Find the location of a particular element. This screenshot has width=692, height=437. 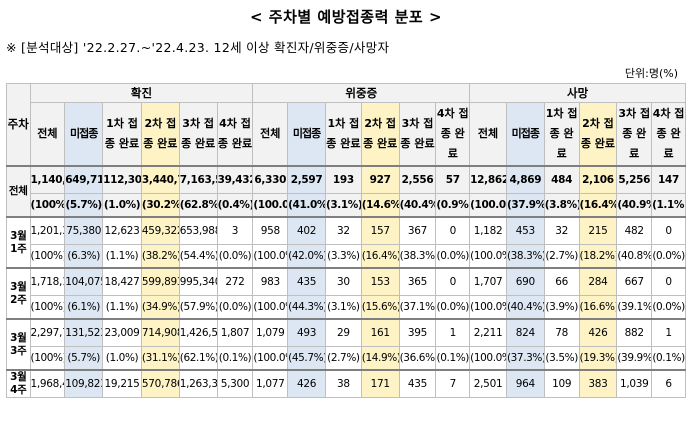

table-cell-percent: (40.9%) is located at coordinates (634, 205).